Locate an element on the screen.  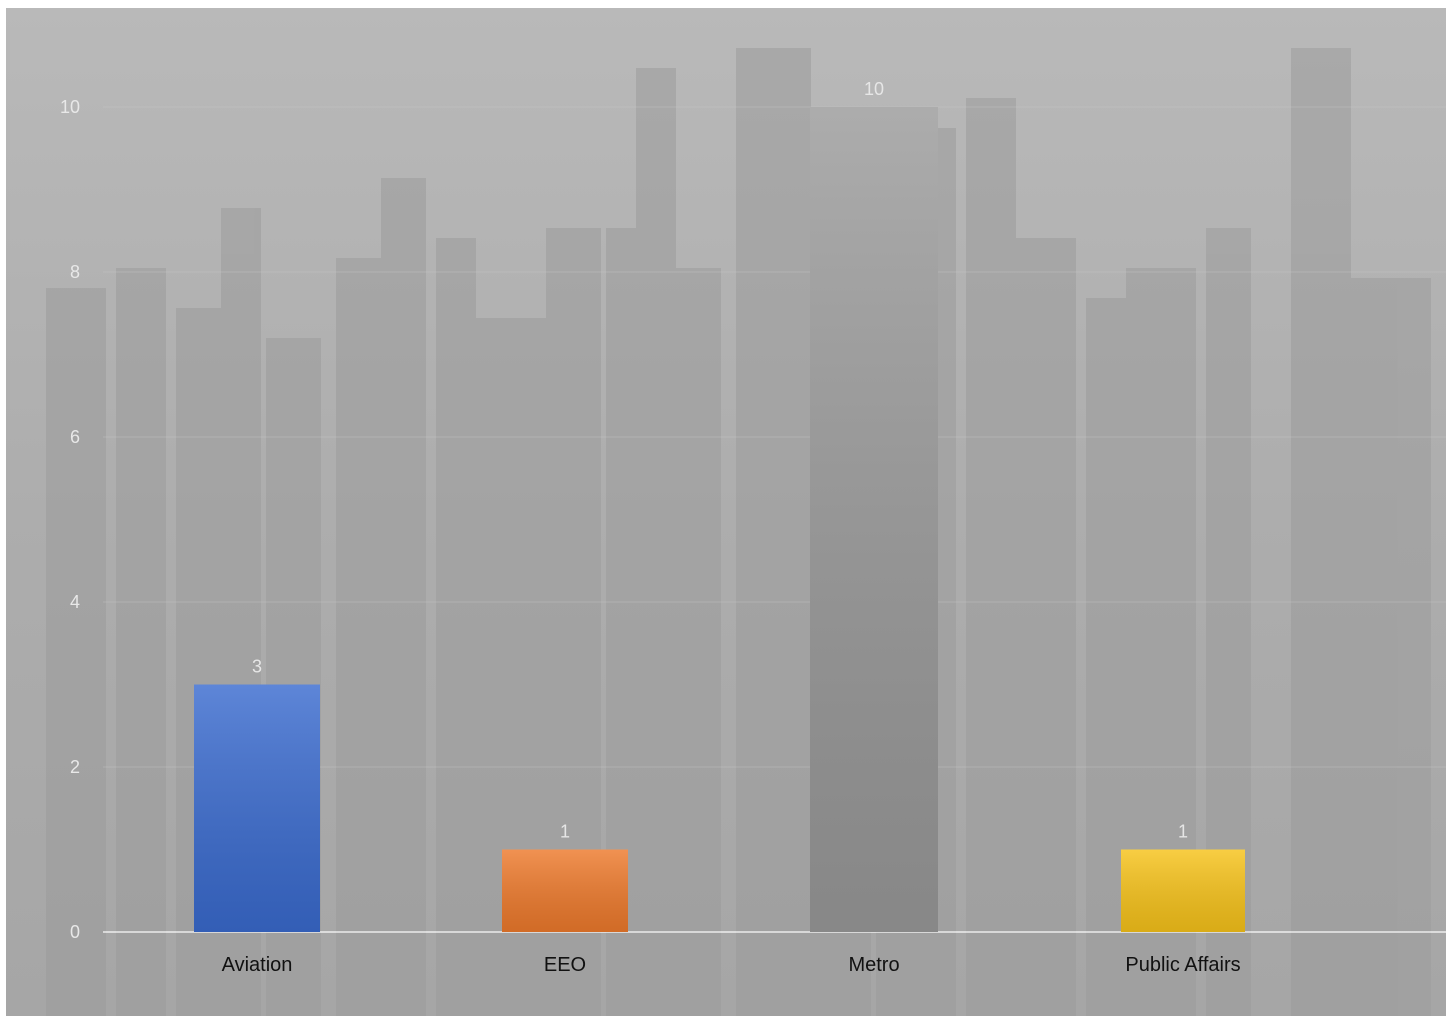
x-tick-label: Public Affairs is located at coordinates (1182, 965).